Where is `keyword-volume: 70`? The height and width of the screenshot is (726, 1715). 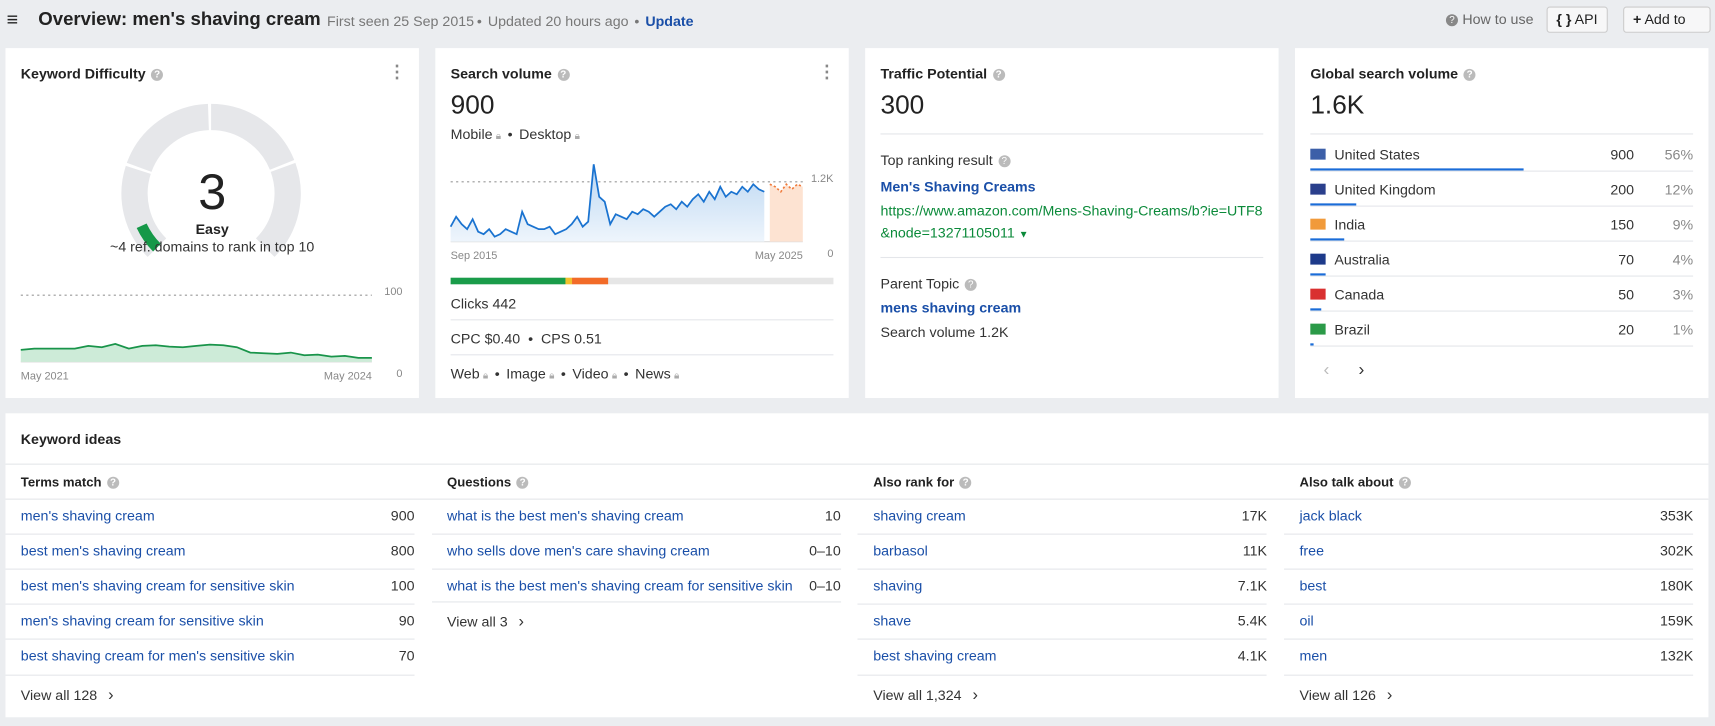
keyword-volume: 70 is located at coordinates (406, 655).